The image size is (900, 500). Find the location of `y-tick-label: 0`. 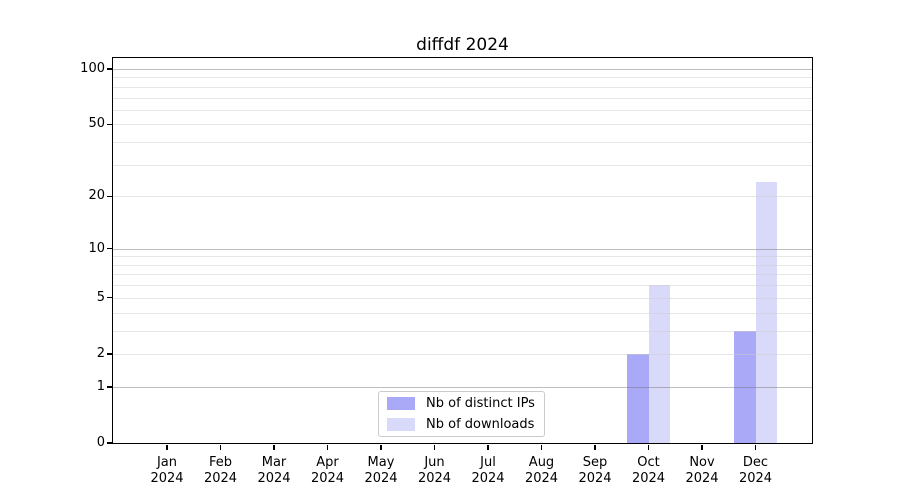

y-tick-label: 0 is located at coordinates (100, 442).